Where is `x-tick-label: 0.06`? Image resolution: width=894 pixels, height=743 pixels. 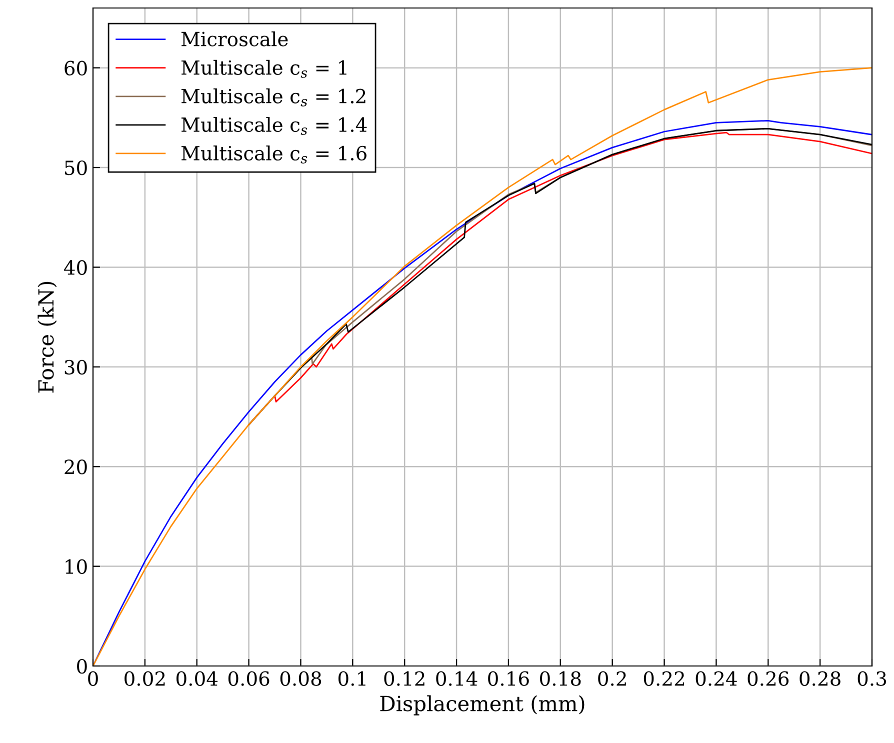
x-tick-label: 0.06 is located at coordinates (249, 678).